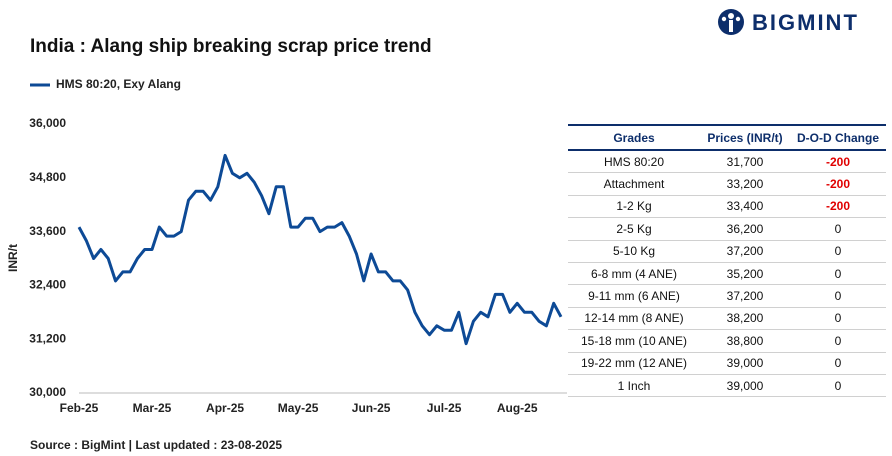 The image size is (892, 456). I want to click on y-tick-label: 36,000, so click(47, 123).